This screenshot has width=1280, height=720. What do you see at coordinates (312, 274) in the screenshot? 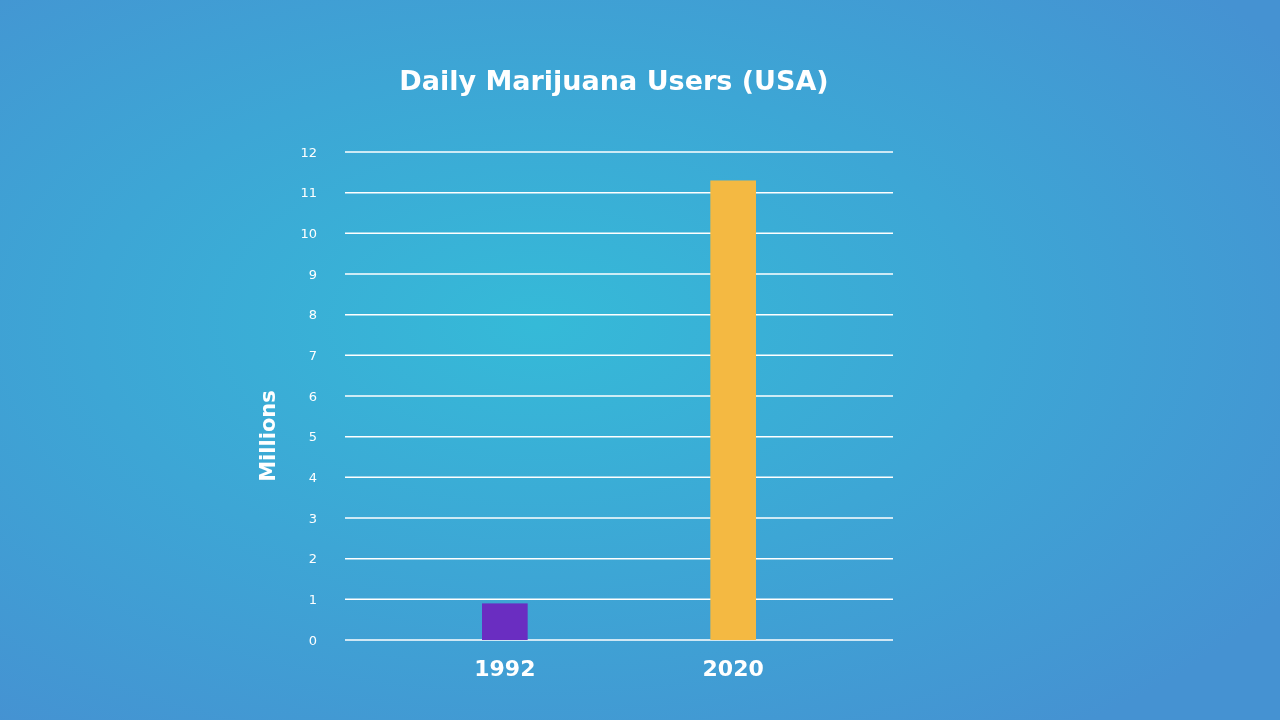
I see `y-tick-label: 9` at bounding box center [312, 274].